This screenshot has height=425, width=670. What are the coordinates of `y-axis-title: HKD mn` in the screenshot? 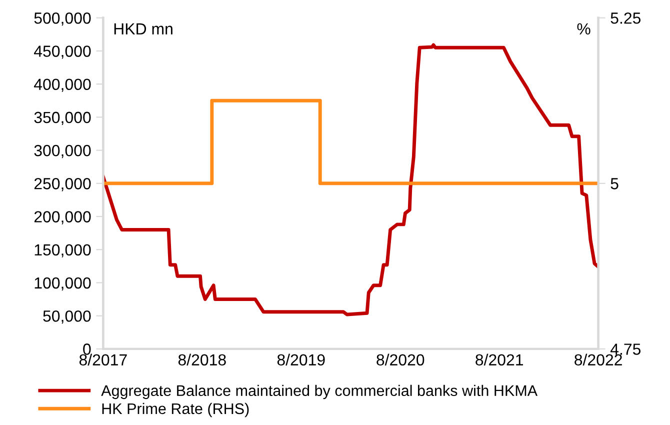 It's located at (143, 28).